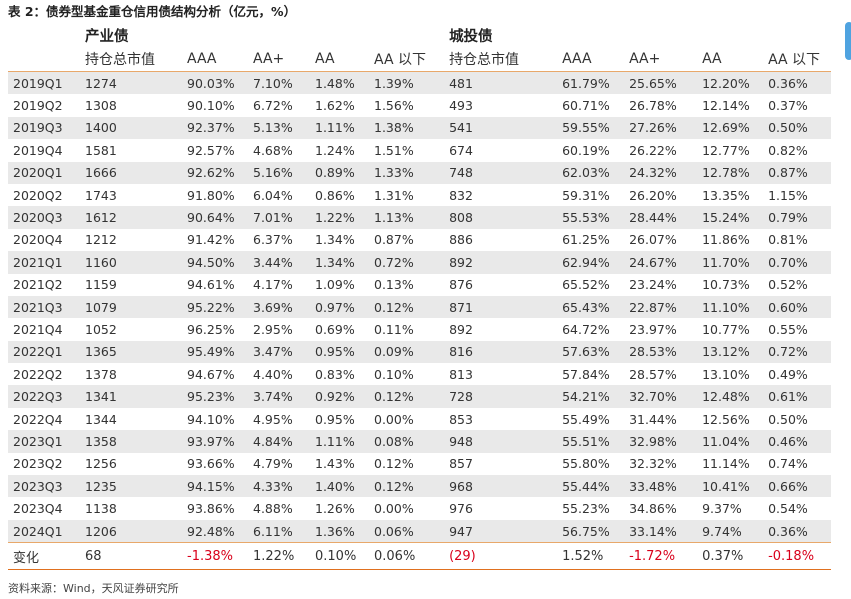 Image resolution: width=851 pixels, height=599 pixels. Describe the element at coordinates (471, 36) in the screenshot. I see `group-header-chengtou: 城投债` at that location.